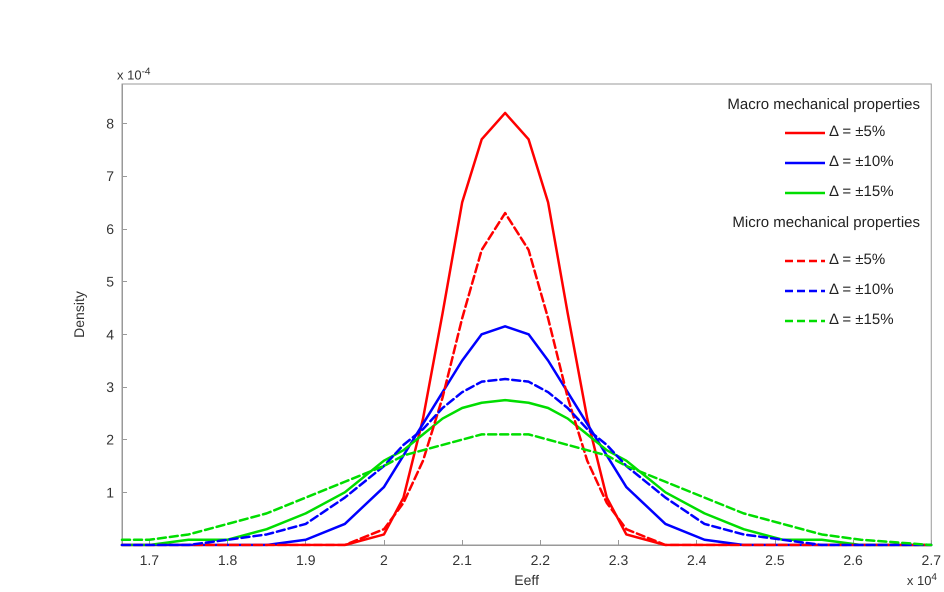 The height and width of the screenshot is (592, 944). What do you see at coordinates (79, 314) in the screenshot?
I see `y-axis-title: Density` at bounding box center [79, 314].